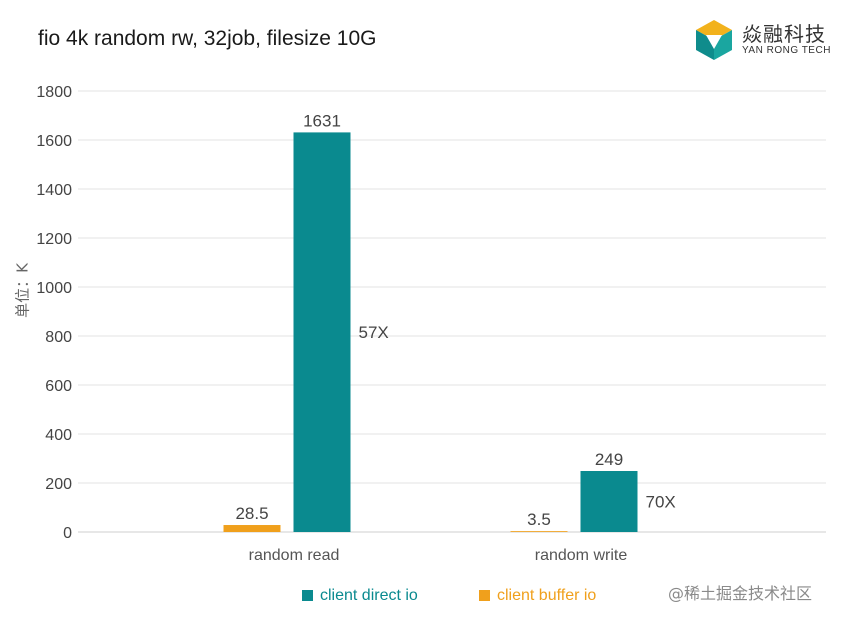 Image resolution: width=846 pixels, height=619 pixels. What do you see at coordinates (207, 38) in the screenshot?
I see `chart-title: fio 4k random rw, 32job, filesize 10G` at bounding box center [207, 38].